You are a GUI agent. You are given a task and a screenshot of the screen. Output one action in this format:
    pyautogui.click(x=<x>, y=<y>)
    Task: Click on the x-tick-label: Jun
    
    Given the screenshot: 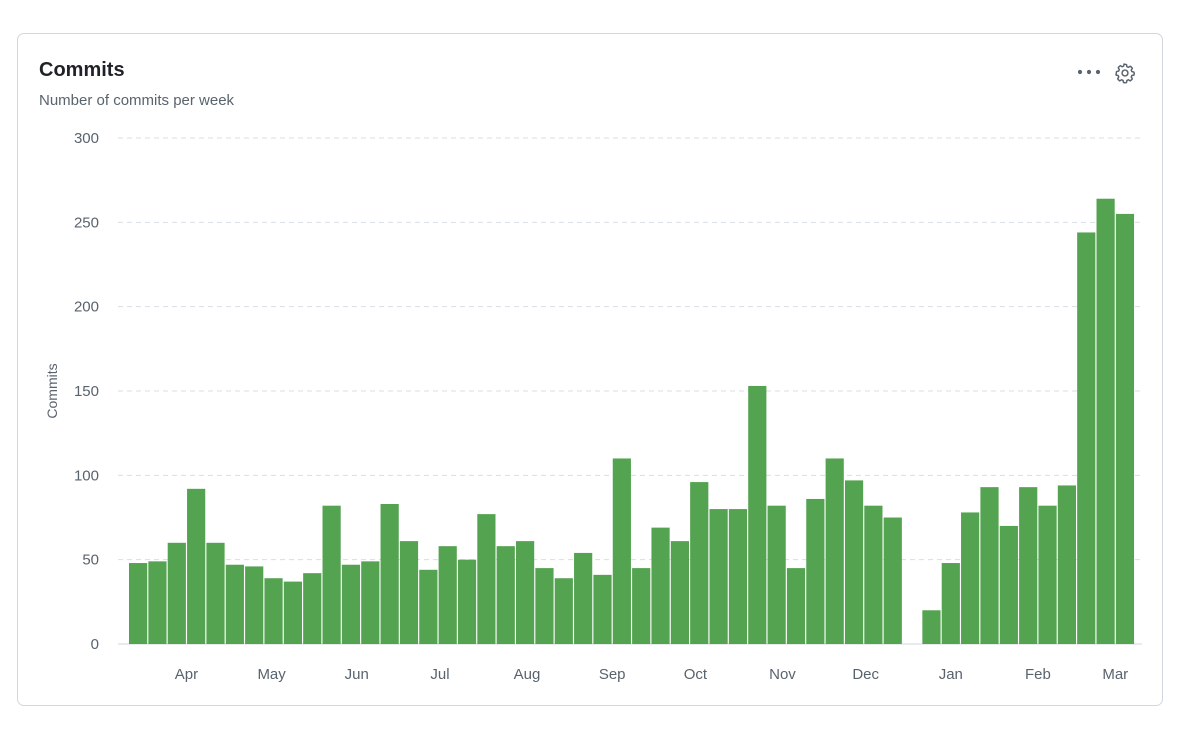 What is the action you would take?
    pyautogui.click(x=357, y=674)
    